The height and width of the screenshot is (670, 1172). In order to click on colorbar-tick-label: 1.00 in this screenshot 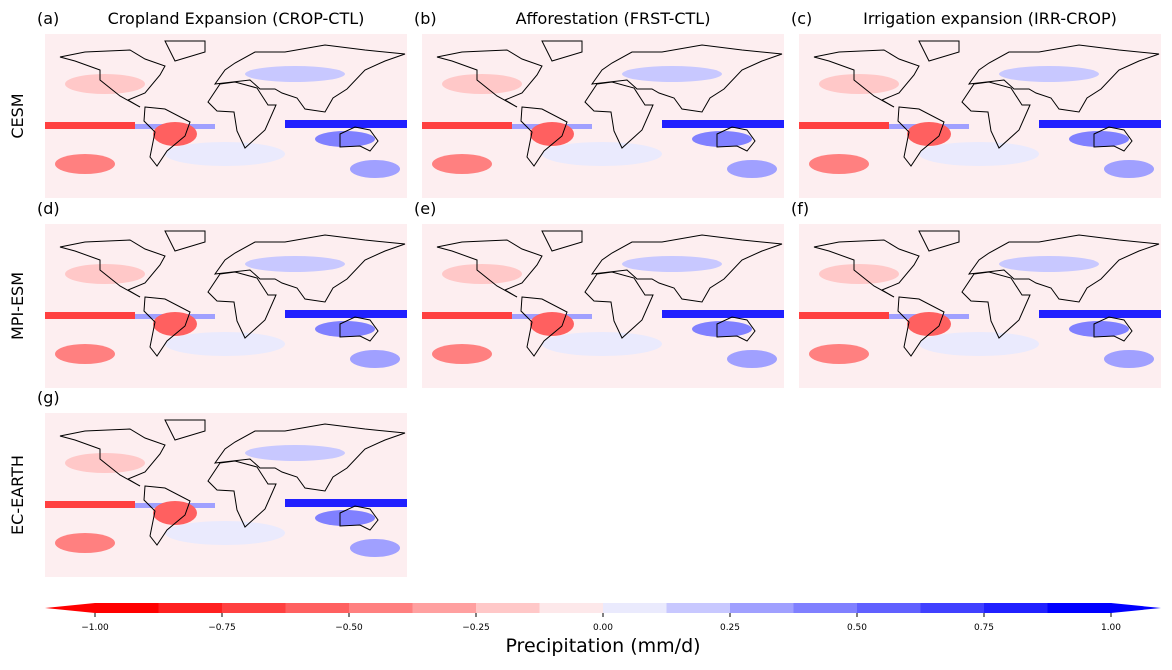, I will do `click(1111, 628)`.